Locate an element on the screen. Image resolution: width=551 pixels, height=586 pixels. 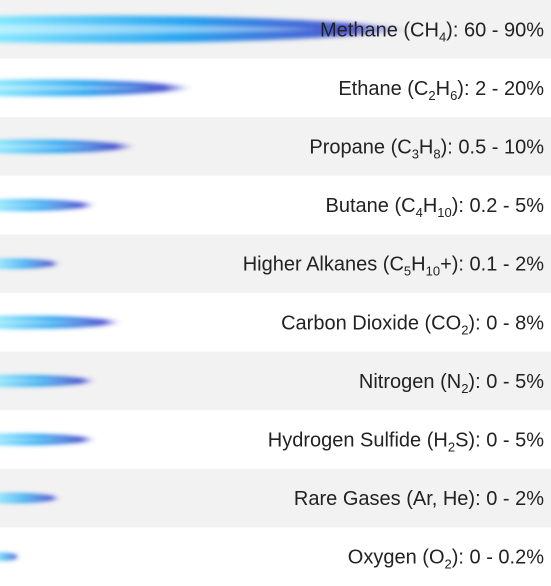
row-label: Oxygen (O2): 0 - 0.2% is located at coordinates (446, 559).